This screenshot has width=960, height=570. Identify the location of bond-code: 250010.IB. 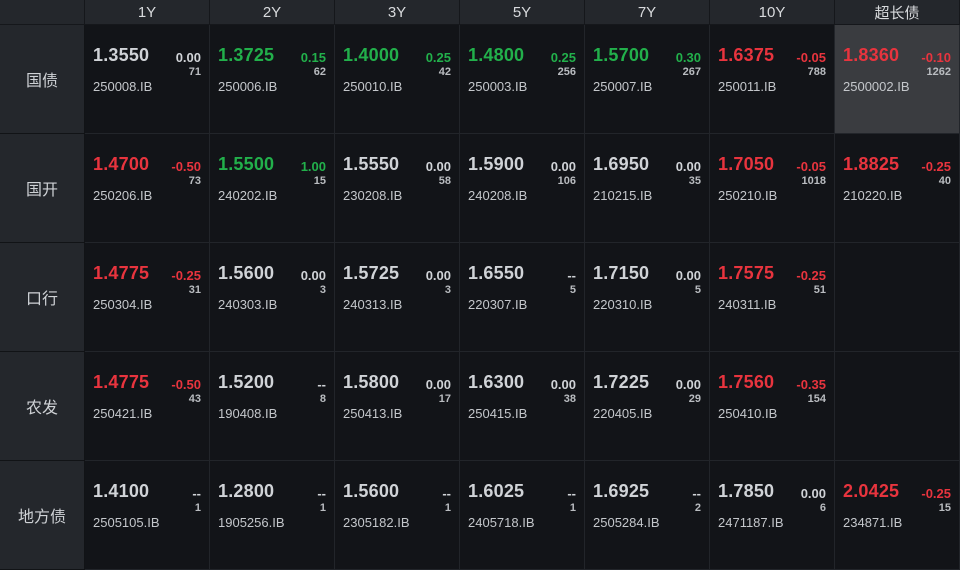
(373, 86).